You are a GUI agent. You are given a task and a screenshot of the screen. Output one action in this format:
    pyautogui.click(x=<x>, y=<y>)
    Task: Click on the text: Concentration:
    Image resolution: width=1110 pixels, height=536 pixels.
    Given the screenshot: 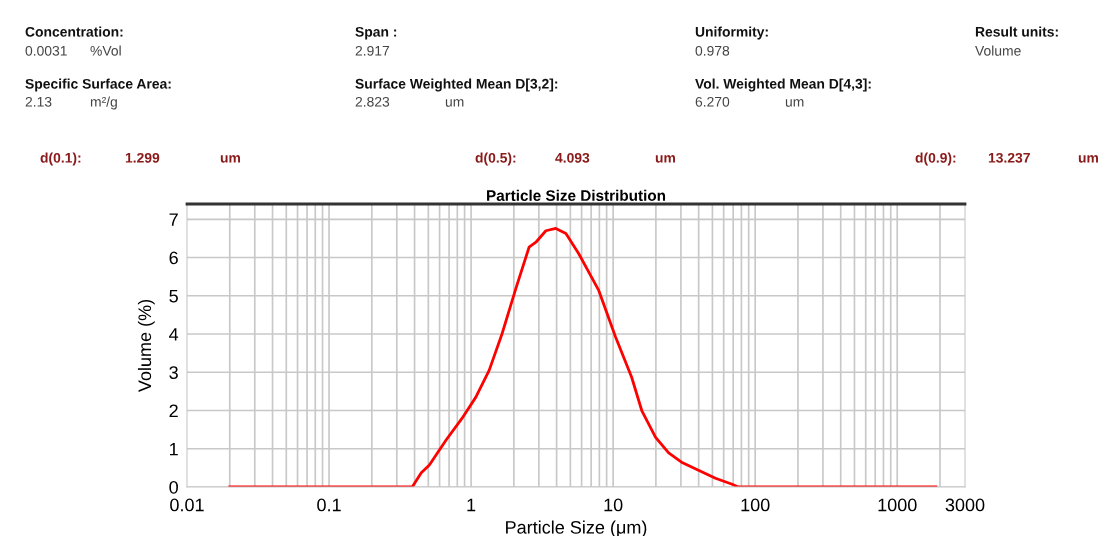 What is the action you would take?
    pyautogui.click(x=74, y=31)
    